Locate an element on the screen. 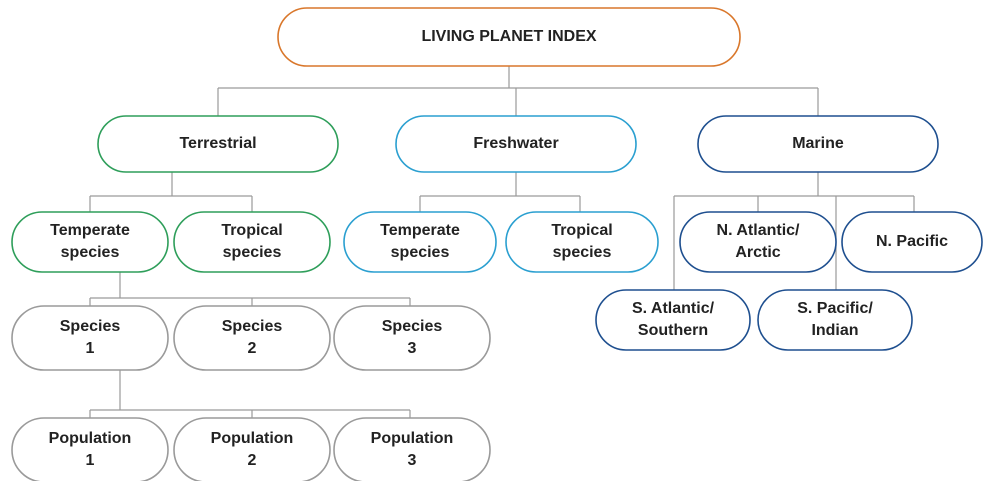 The height and width of the screenshot is (481, 984). node-label: S. Atlantic/ is located at coordinates (673, 308).